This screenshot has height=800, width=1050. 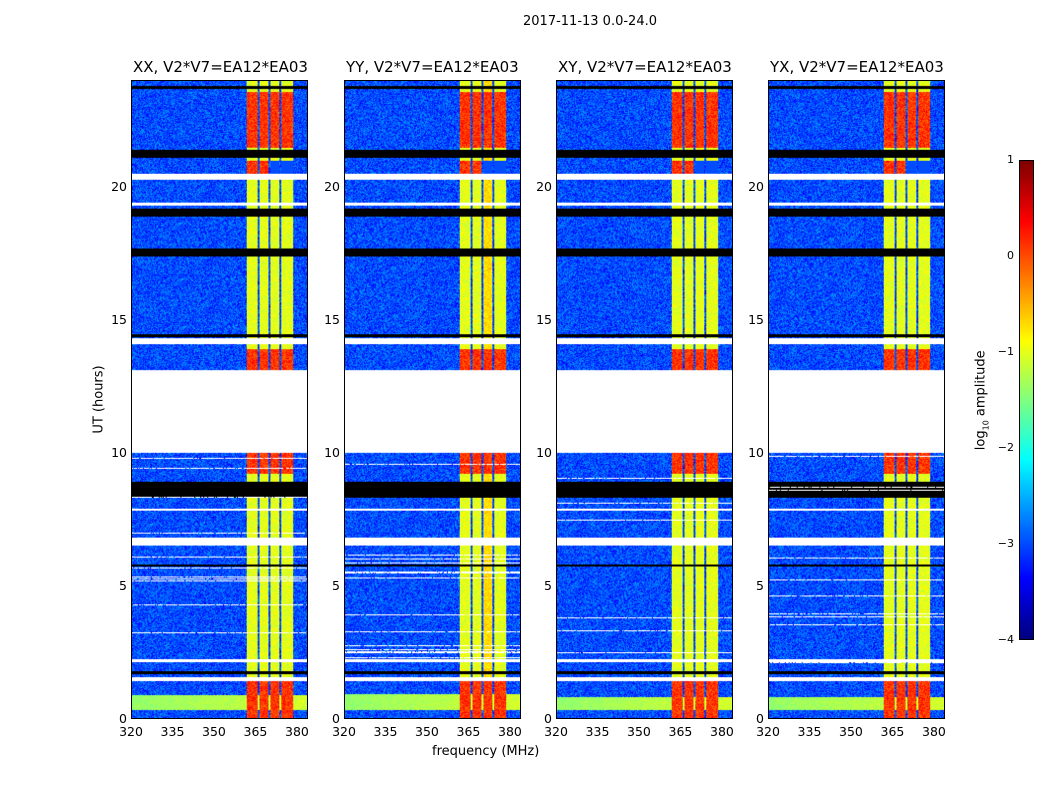 What do you see at coordinates (1005, 639) in the screenshot?
I see `colorbar-tick-label: −4` at bounding box center [1005, 639].